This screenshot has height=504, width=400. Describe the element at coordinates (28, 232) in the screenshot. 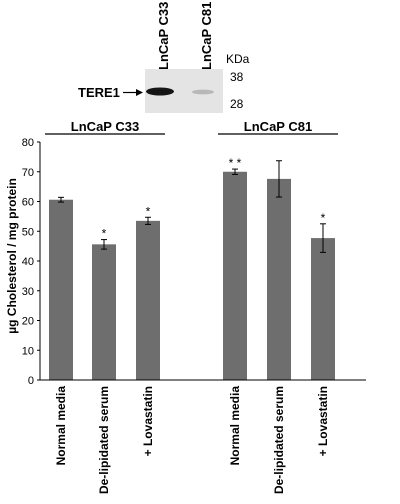

I see `y-tick-label: 50` at that location.